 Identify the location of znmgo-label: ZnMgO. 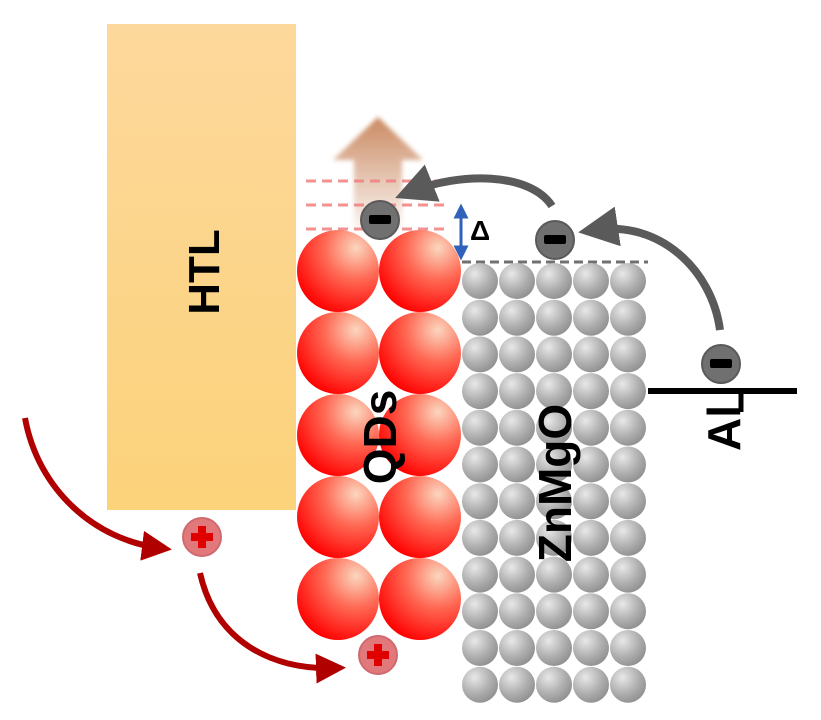
(555, 483).